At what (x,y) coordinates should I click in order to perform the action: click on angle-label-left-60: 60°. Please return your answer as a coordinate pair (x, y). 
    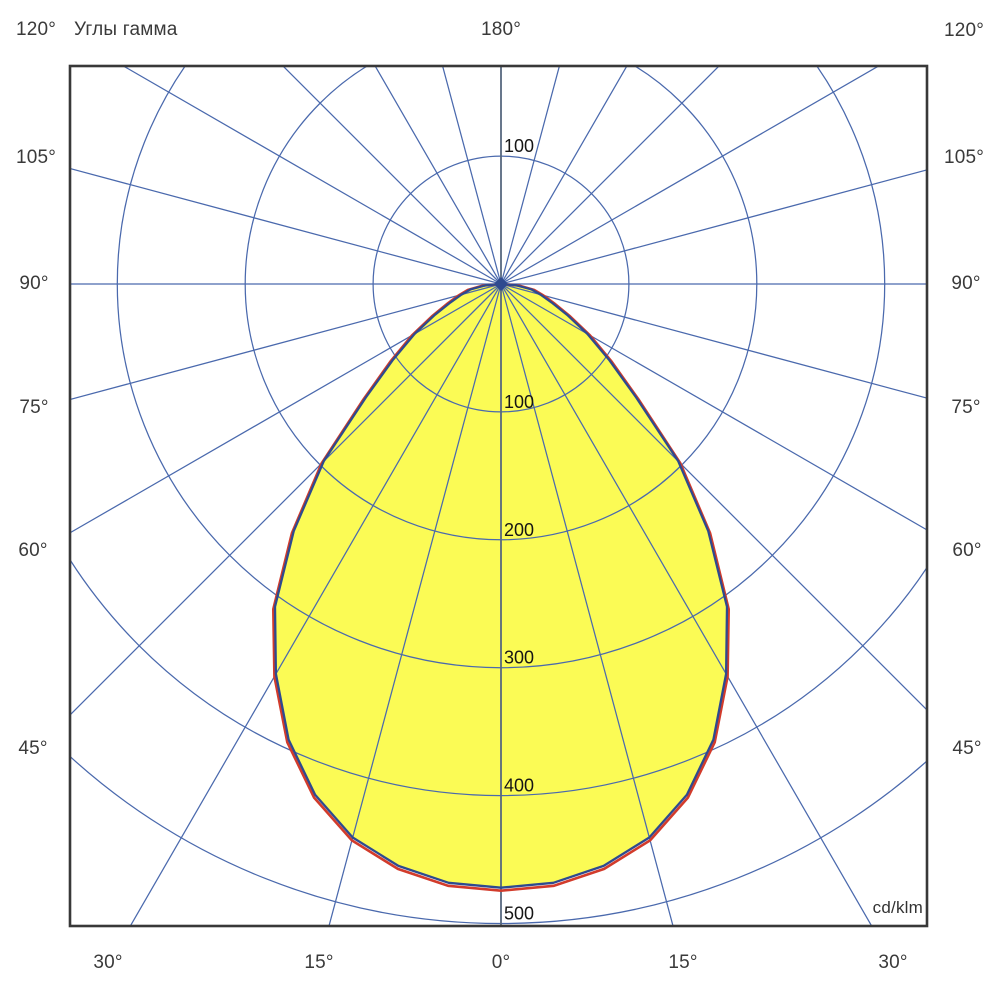
    Looking at the image, I should click on (33, 550).